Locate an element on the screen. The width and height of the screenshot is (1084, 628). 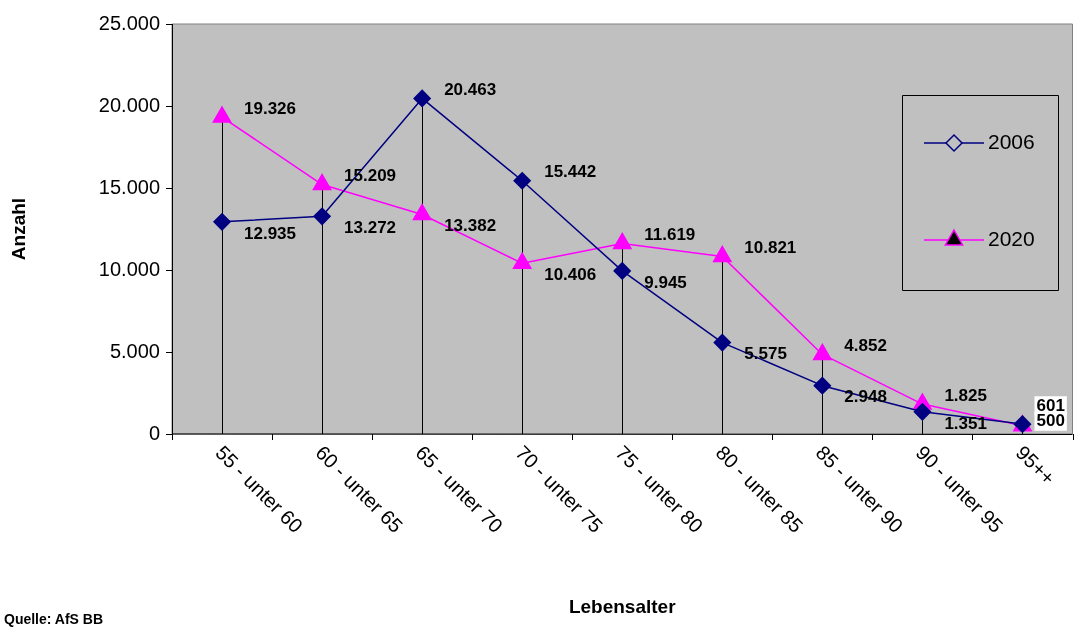
x-axis-title: Lebensalter is located at coordinates (622, 607).